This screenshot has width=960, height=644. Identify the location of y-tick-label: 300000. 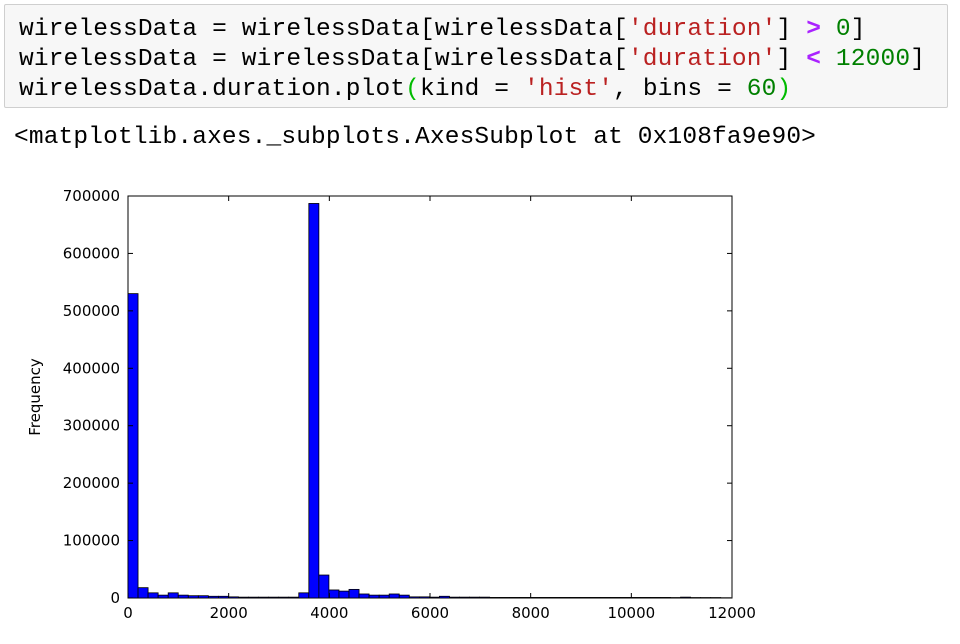
(91, 426).